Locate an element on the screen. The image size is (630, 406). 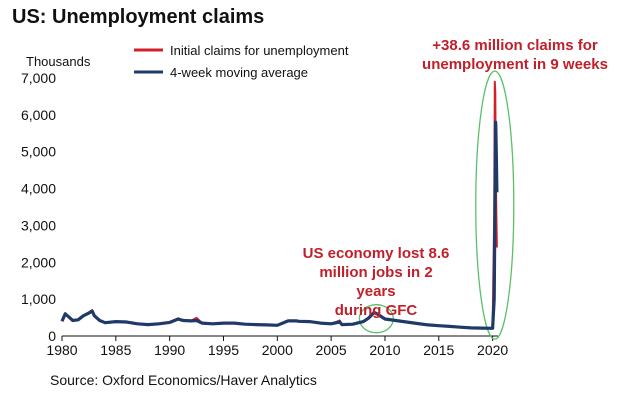
legend-label-initial-claims: Initial claims for unemployment is located at coordinates (259, 50).